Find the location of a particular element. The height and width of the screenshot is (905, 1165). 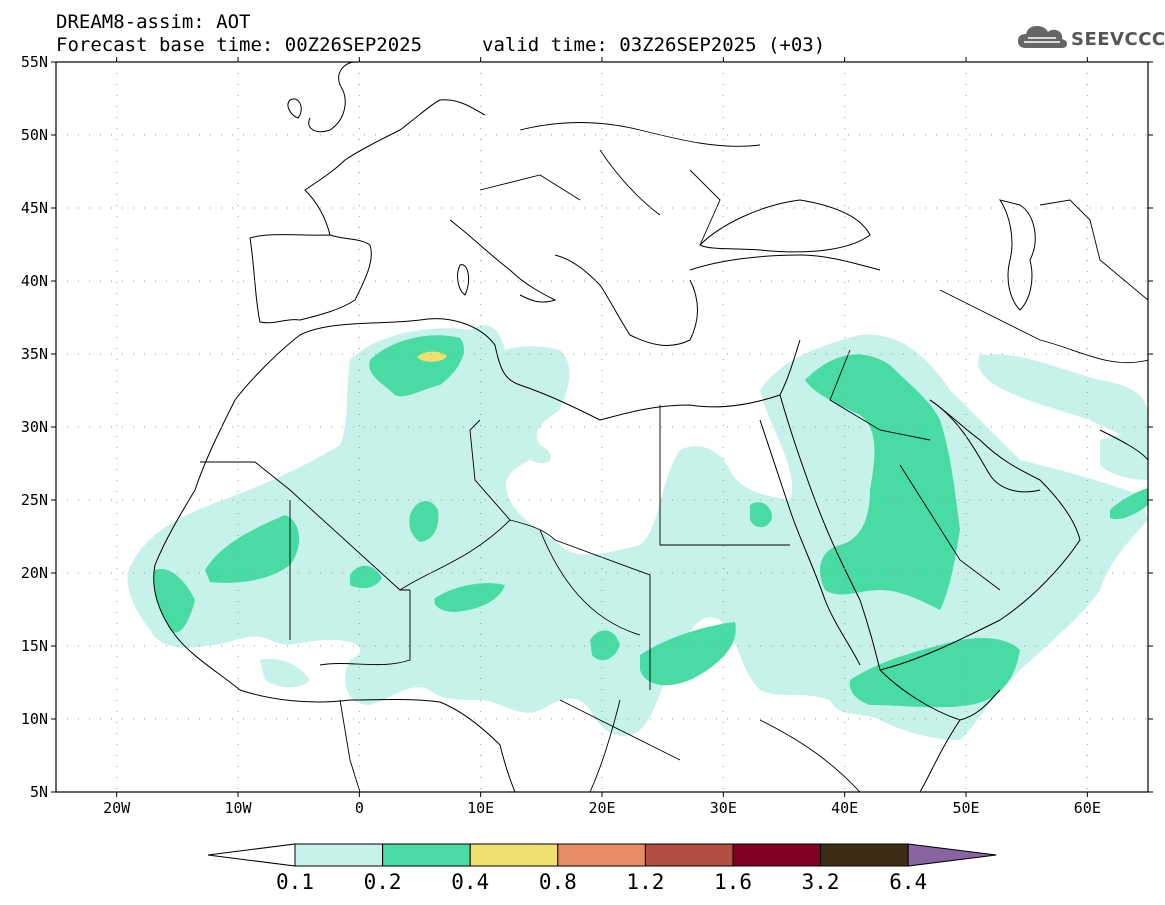

forecast-base-time: Forecast base time: 00Z26SEP2025 is located at coordinates (239, 45).